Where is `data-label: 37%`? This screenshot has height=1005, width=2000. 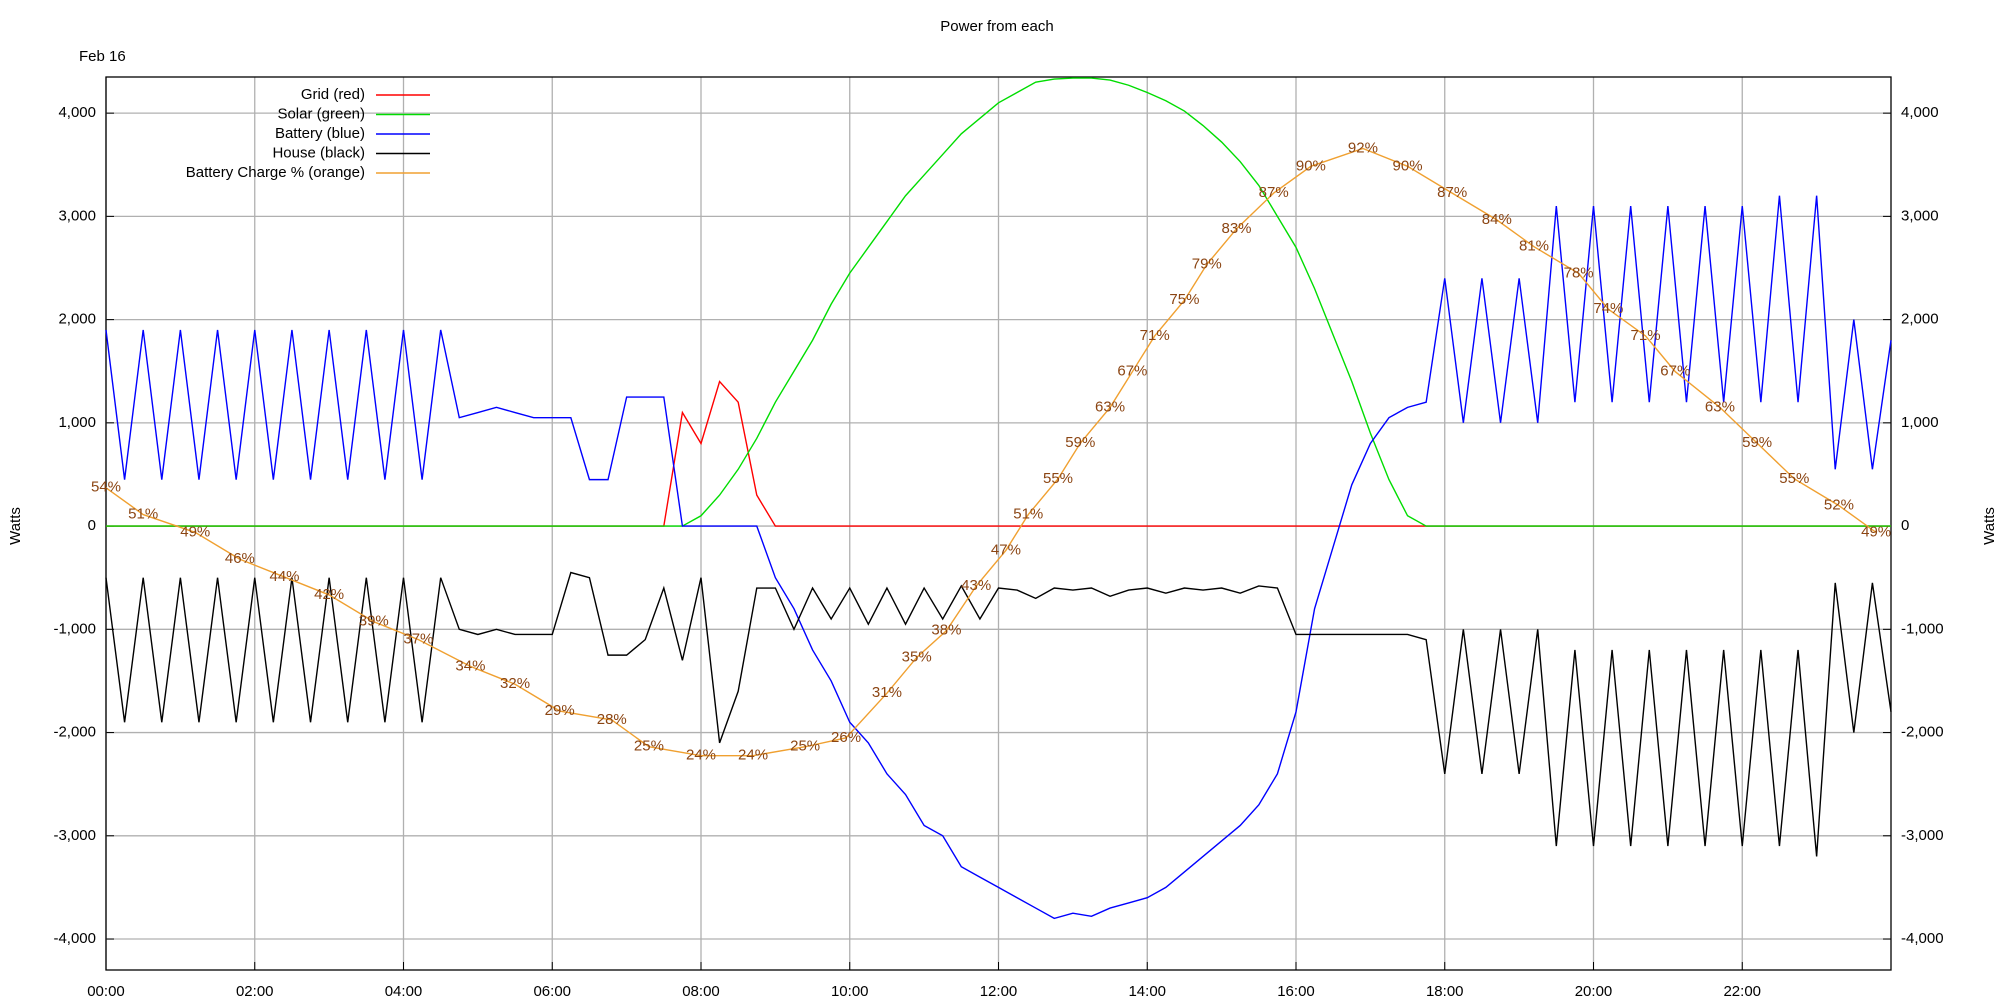 data-label: 37% is located at coordinates (418, 639).